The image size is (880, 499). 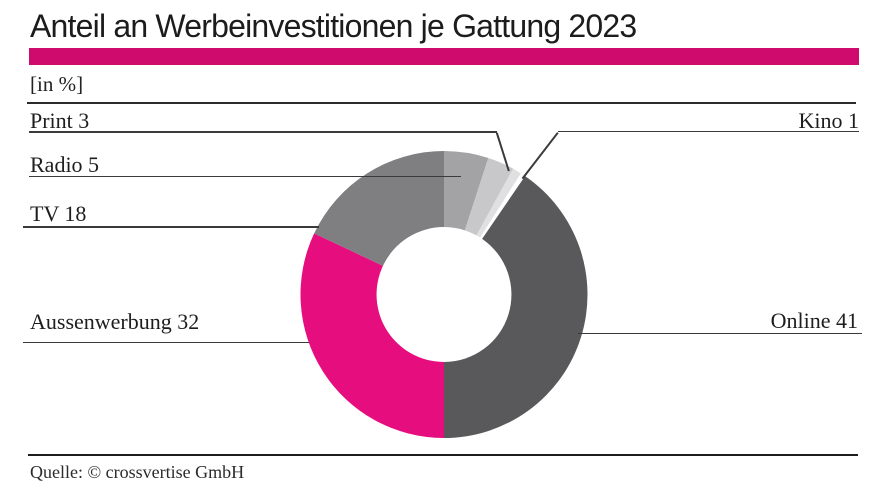 What do you see at coordinates (57, 84) in the screenshot?
I see `unit-label: [in %]` at bounding box center [57, 84].